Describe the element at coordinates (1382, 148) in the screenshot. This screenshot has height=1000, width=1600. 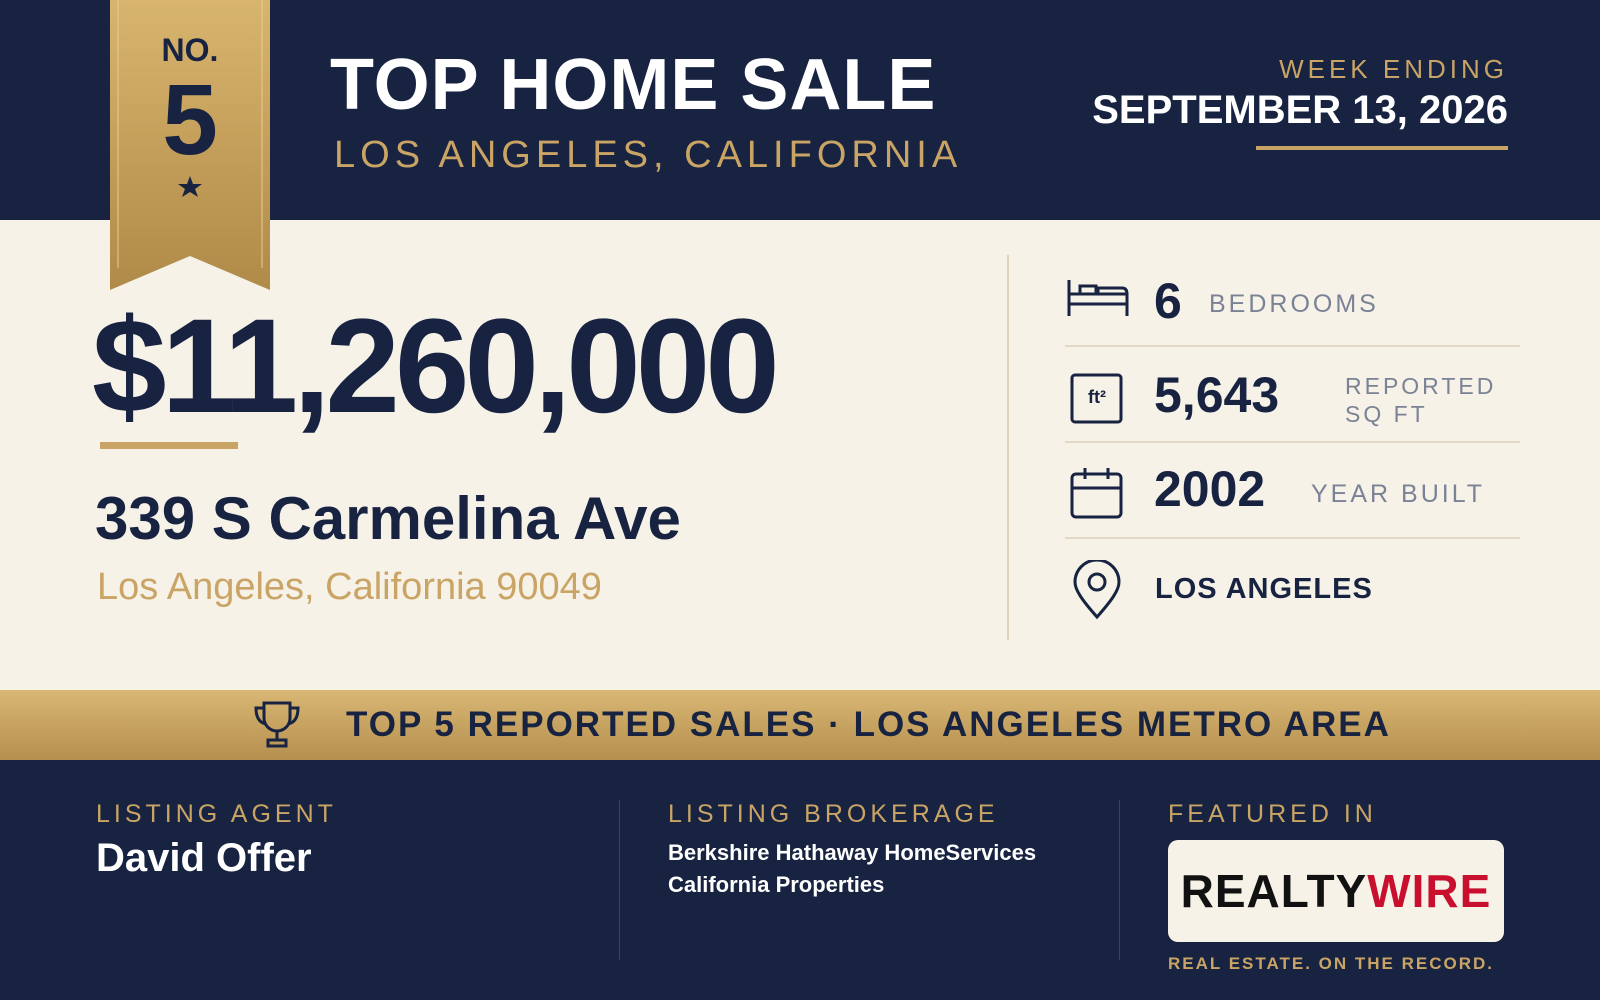
I see `date-underline` at that location.